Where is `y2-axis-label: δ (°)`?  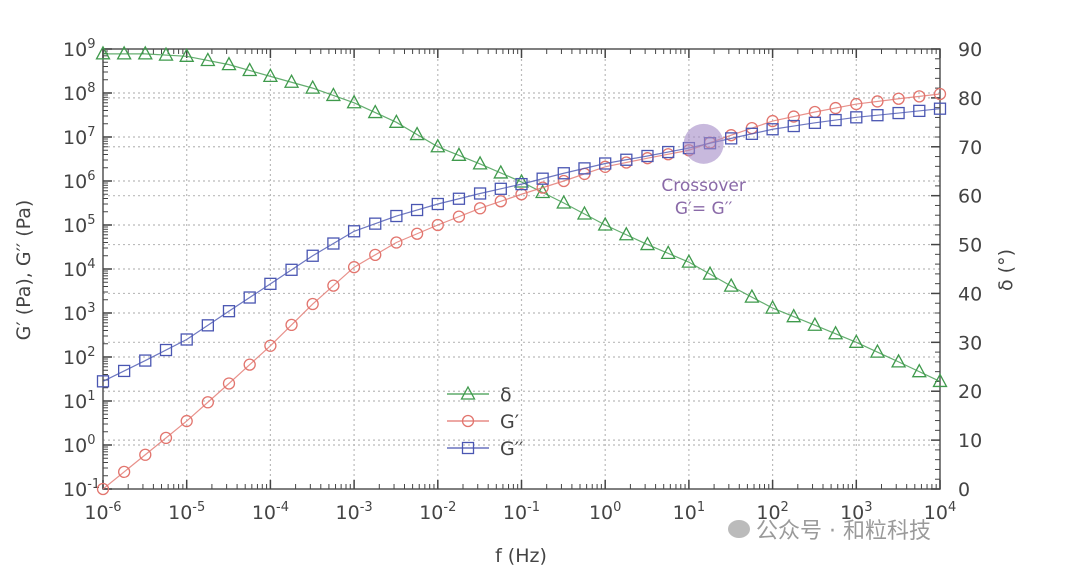
y2-axis-label: δ (°) is located at coordinates (1006, 270).